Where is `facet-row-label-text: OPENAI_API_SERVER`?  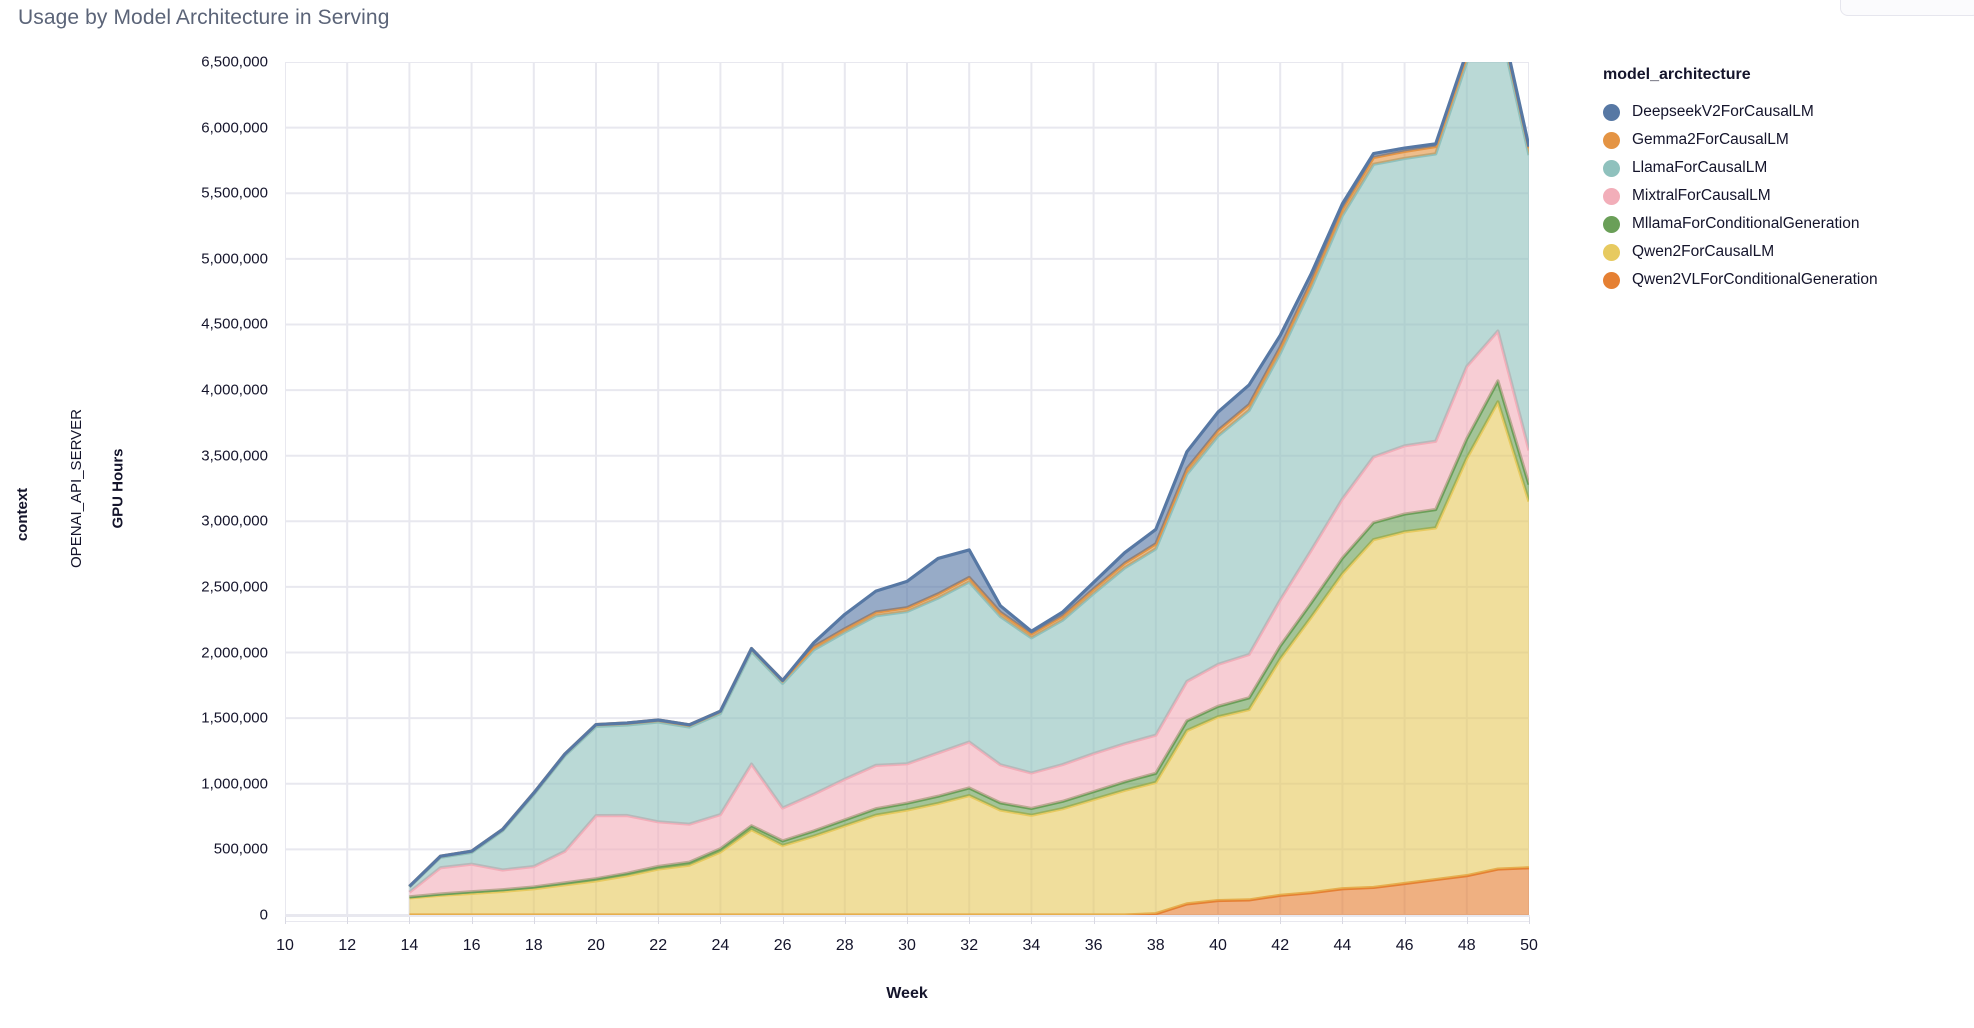 facet-row-label-text: OPENAI_API_SERVER is located at coordinates (76, 488).